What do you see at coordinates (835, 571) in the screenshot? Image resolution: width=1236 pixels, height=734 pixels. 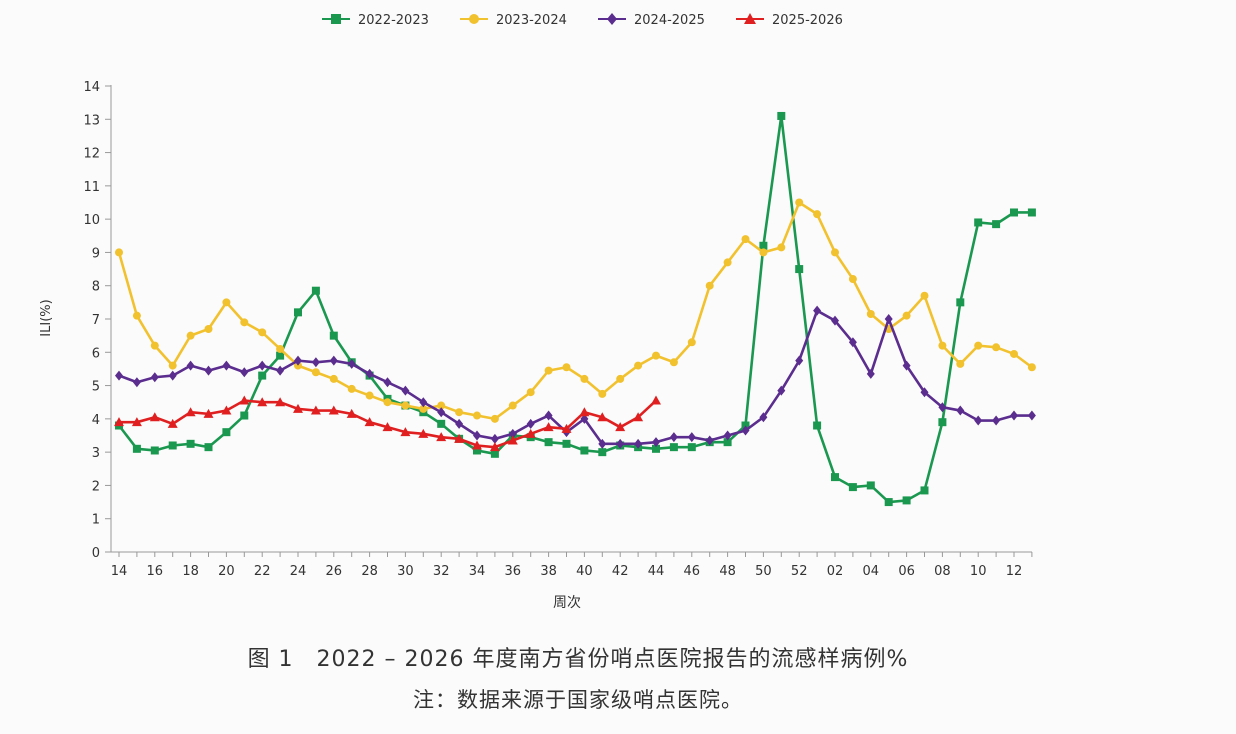 I see `x-tick-label: 02` at bounding box center [835, 571].